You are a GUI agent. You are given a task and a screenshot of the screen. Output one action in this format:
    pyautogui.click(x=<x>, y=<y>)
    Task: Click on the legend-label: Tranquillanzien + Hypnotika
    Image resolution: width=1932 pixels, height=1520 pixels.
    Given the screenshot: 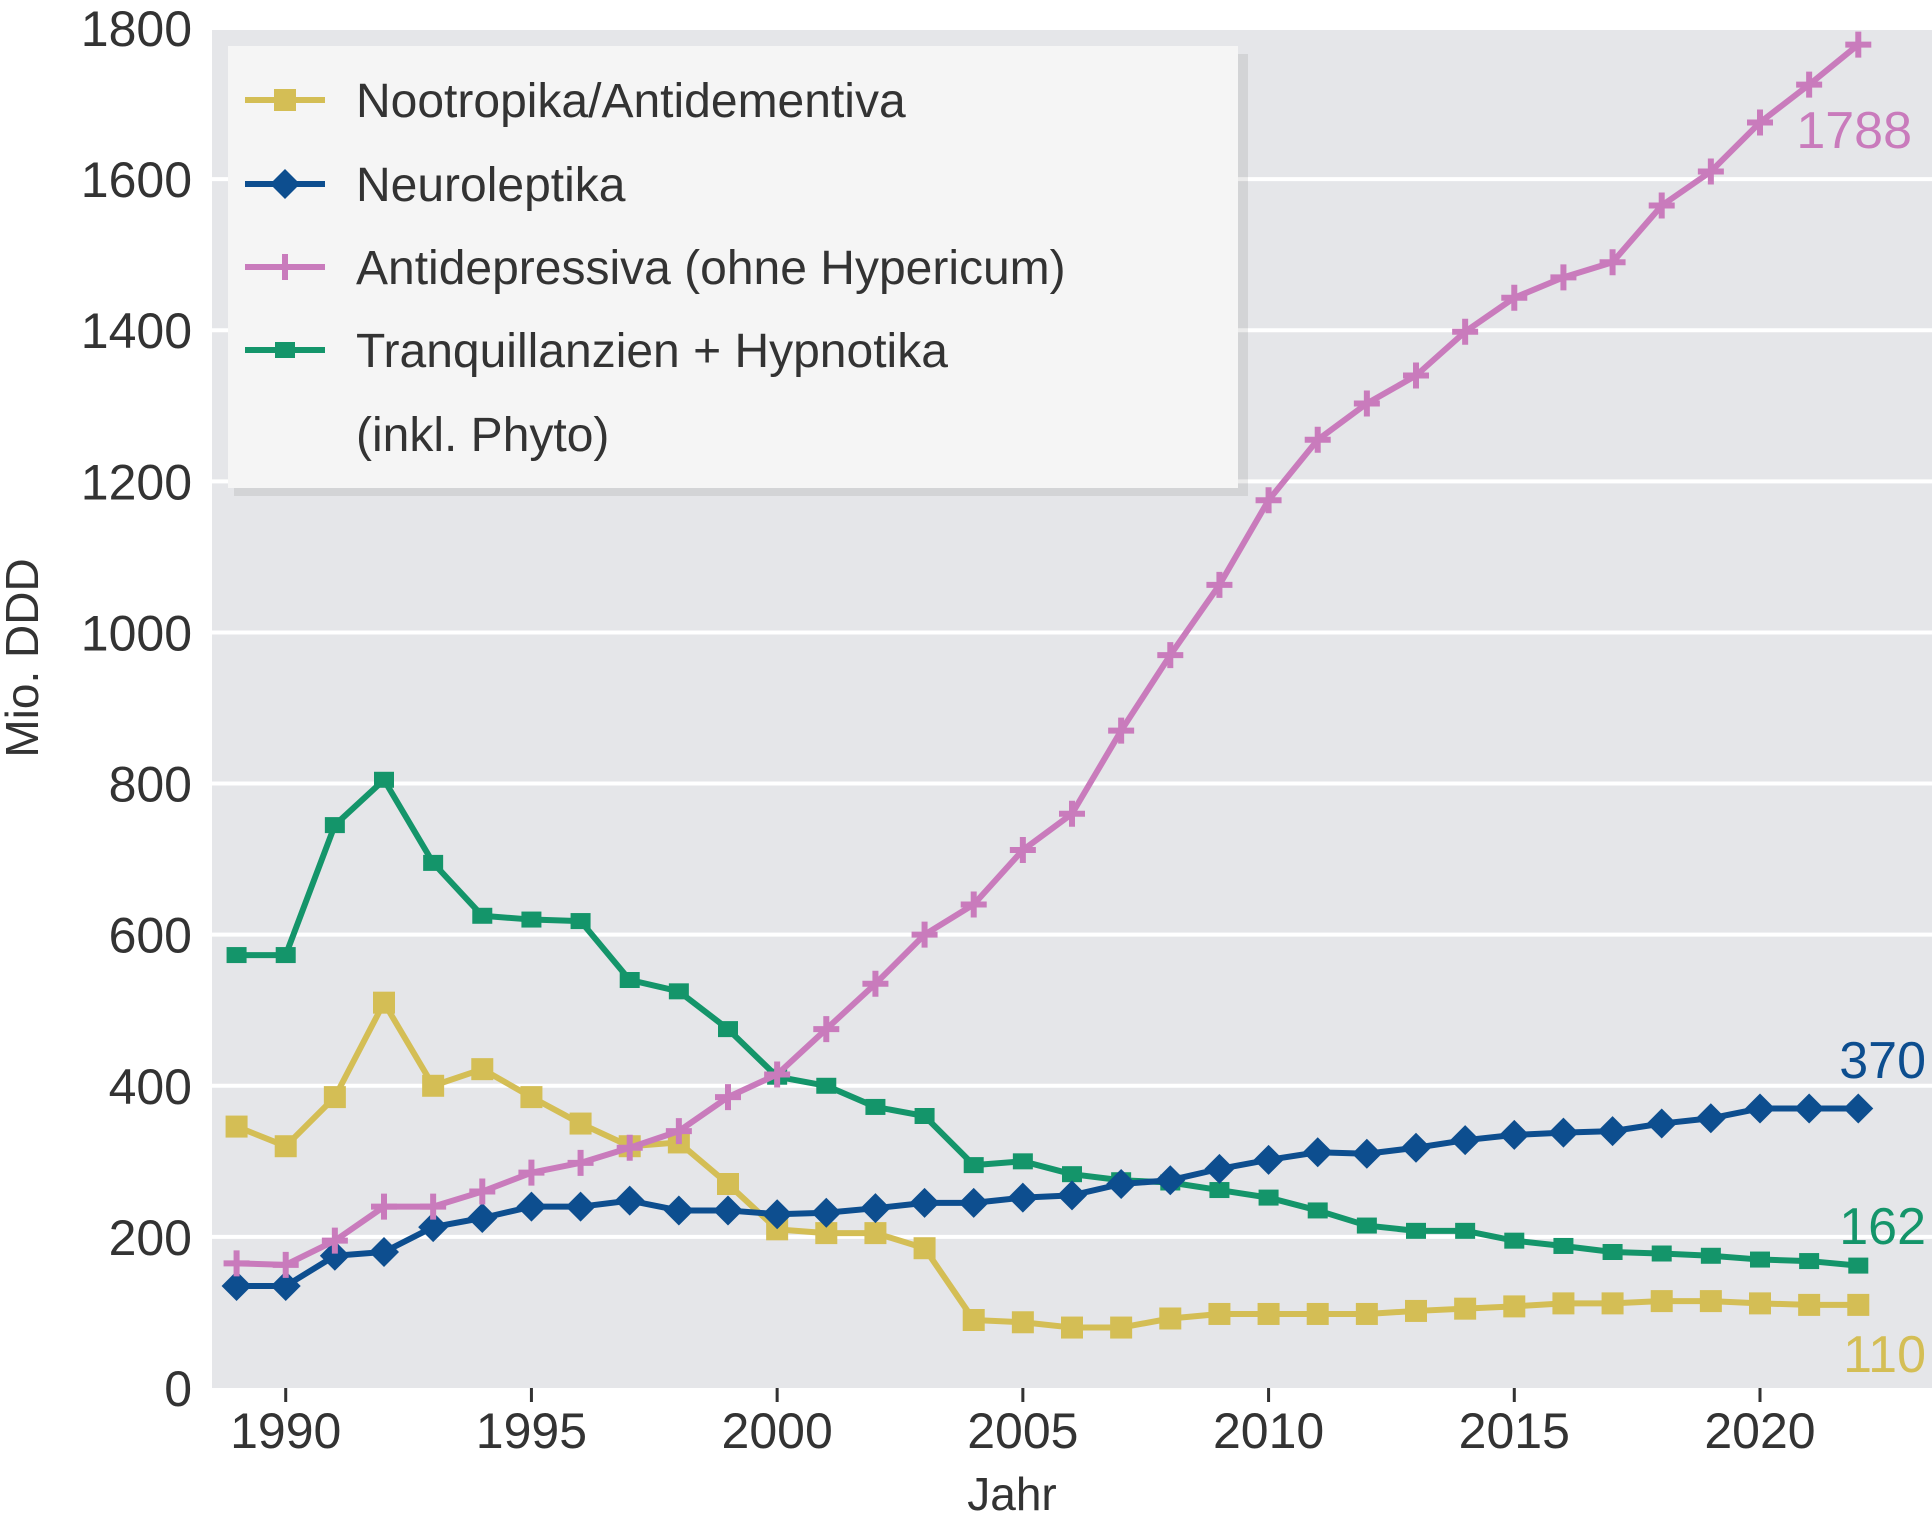 What is the action you would take?
    pyautogui.click(x=652, y=351)
    